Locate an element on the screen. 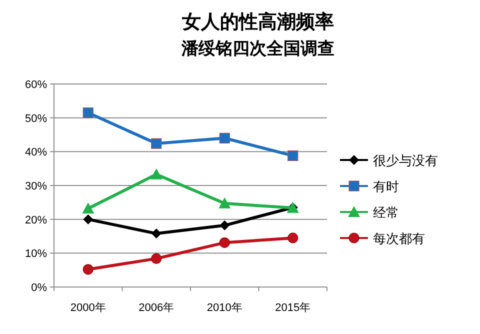  y-tick-label: 10% is located at coordinates (36, 254).